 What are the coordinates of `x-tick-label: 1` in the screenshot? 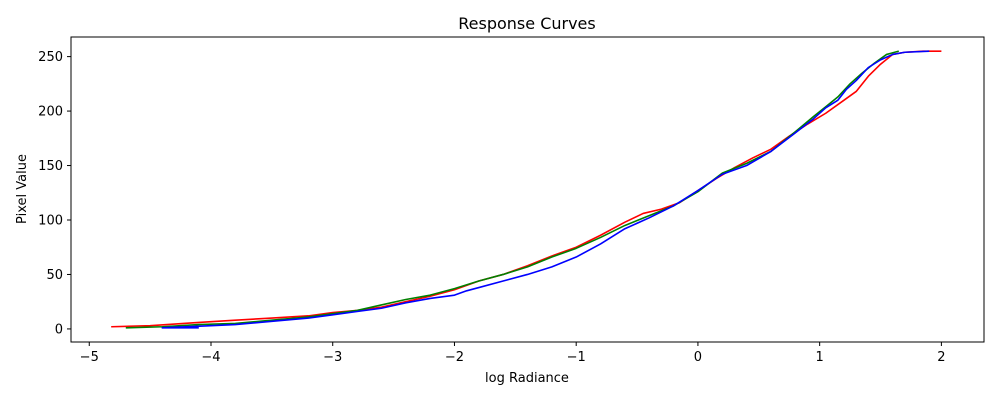 It's located at (820, 357).